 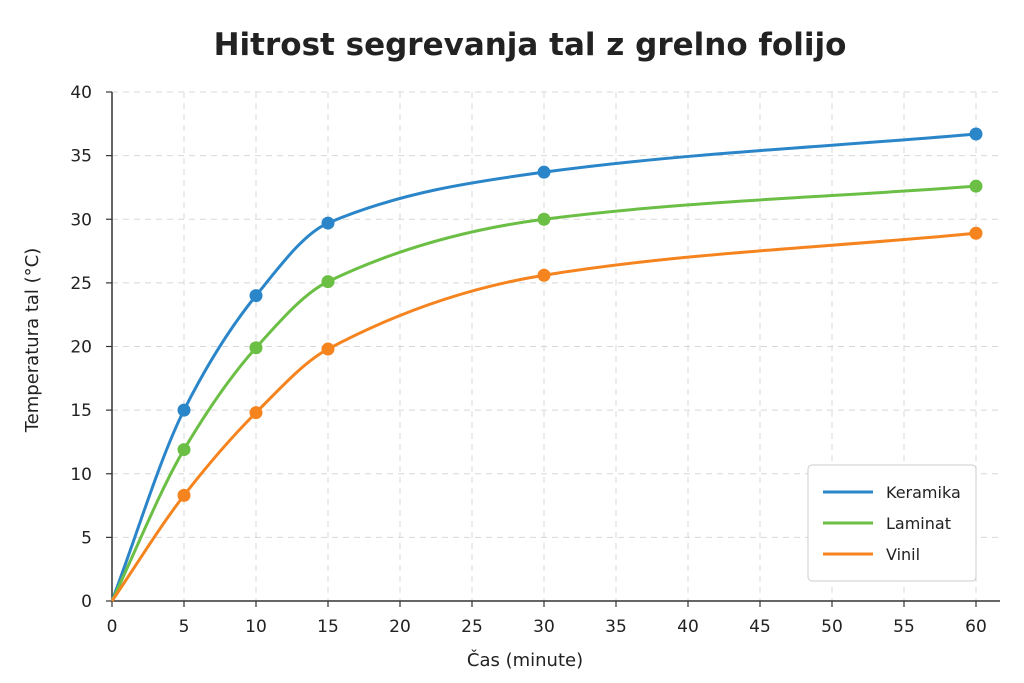 What do you see at coordinates (923, 492) in the screenshot?
I see `legend-label: Keramika` at bounding box center [923, 492].